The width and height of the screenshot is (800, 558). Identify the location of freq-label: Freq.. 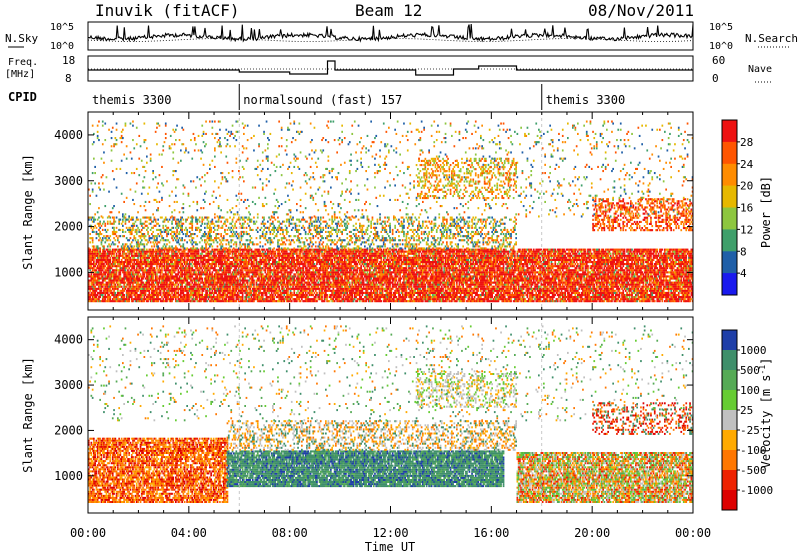
(23, 62).